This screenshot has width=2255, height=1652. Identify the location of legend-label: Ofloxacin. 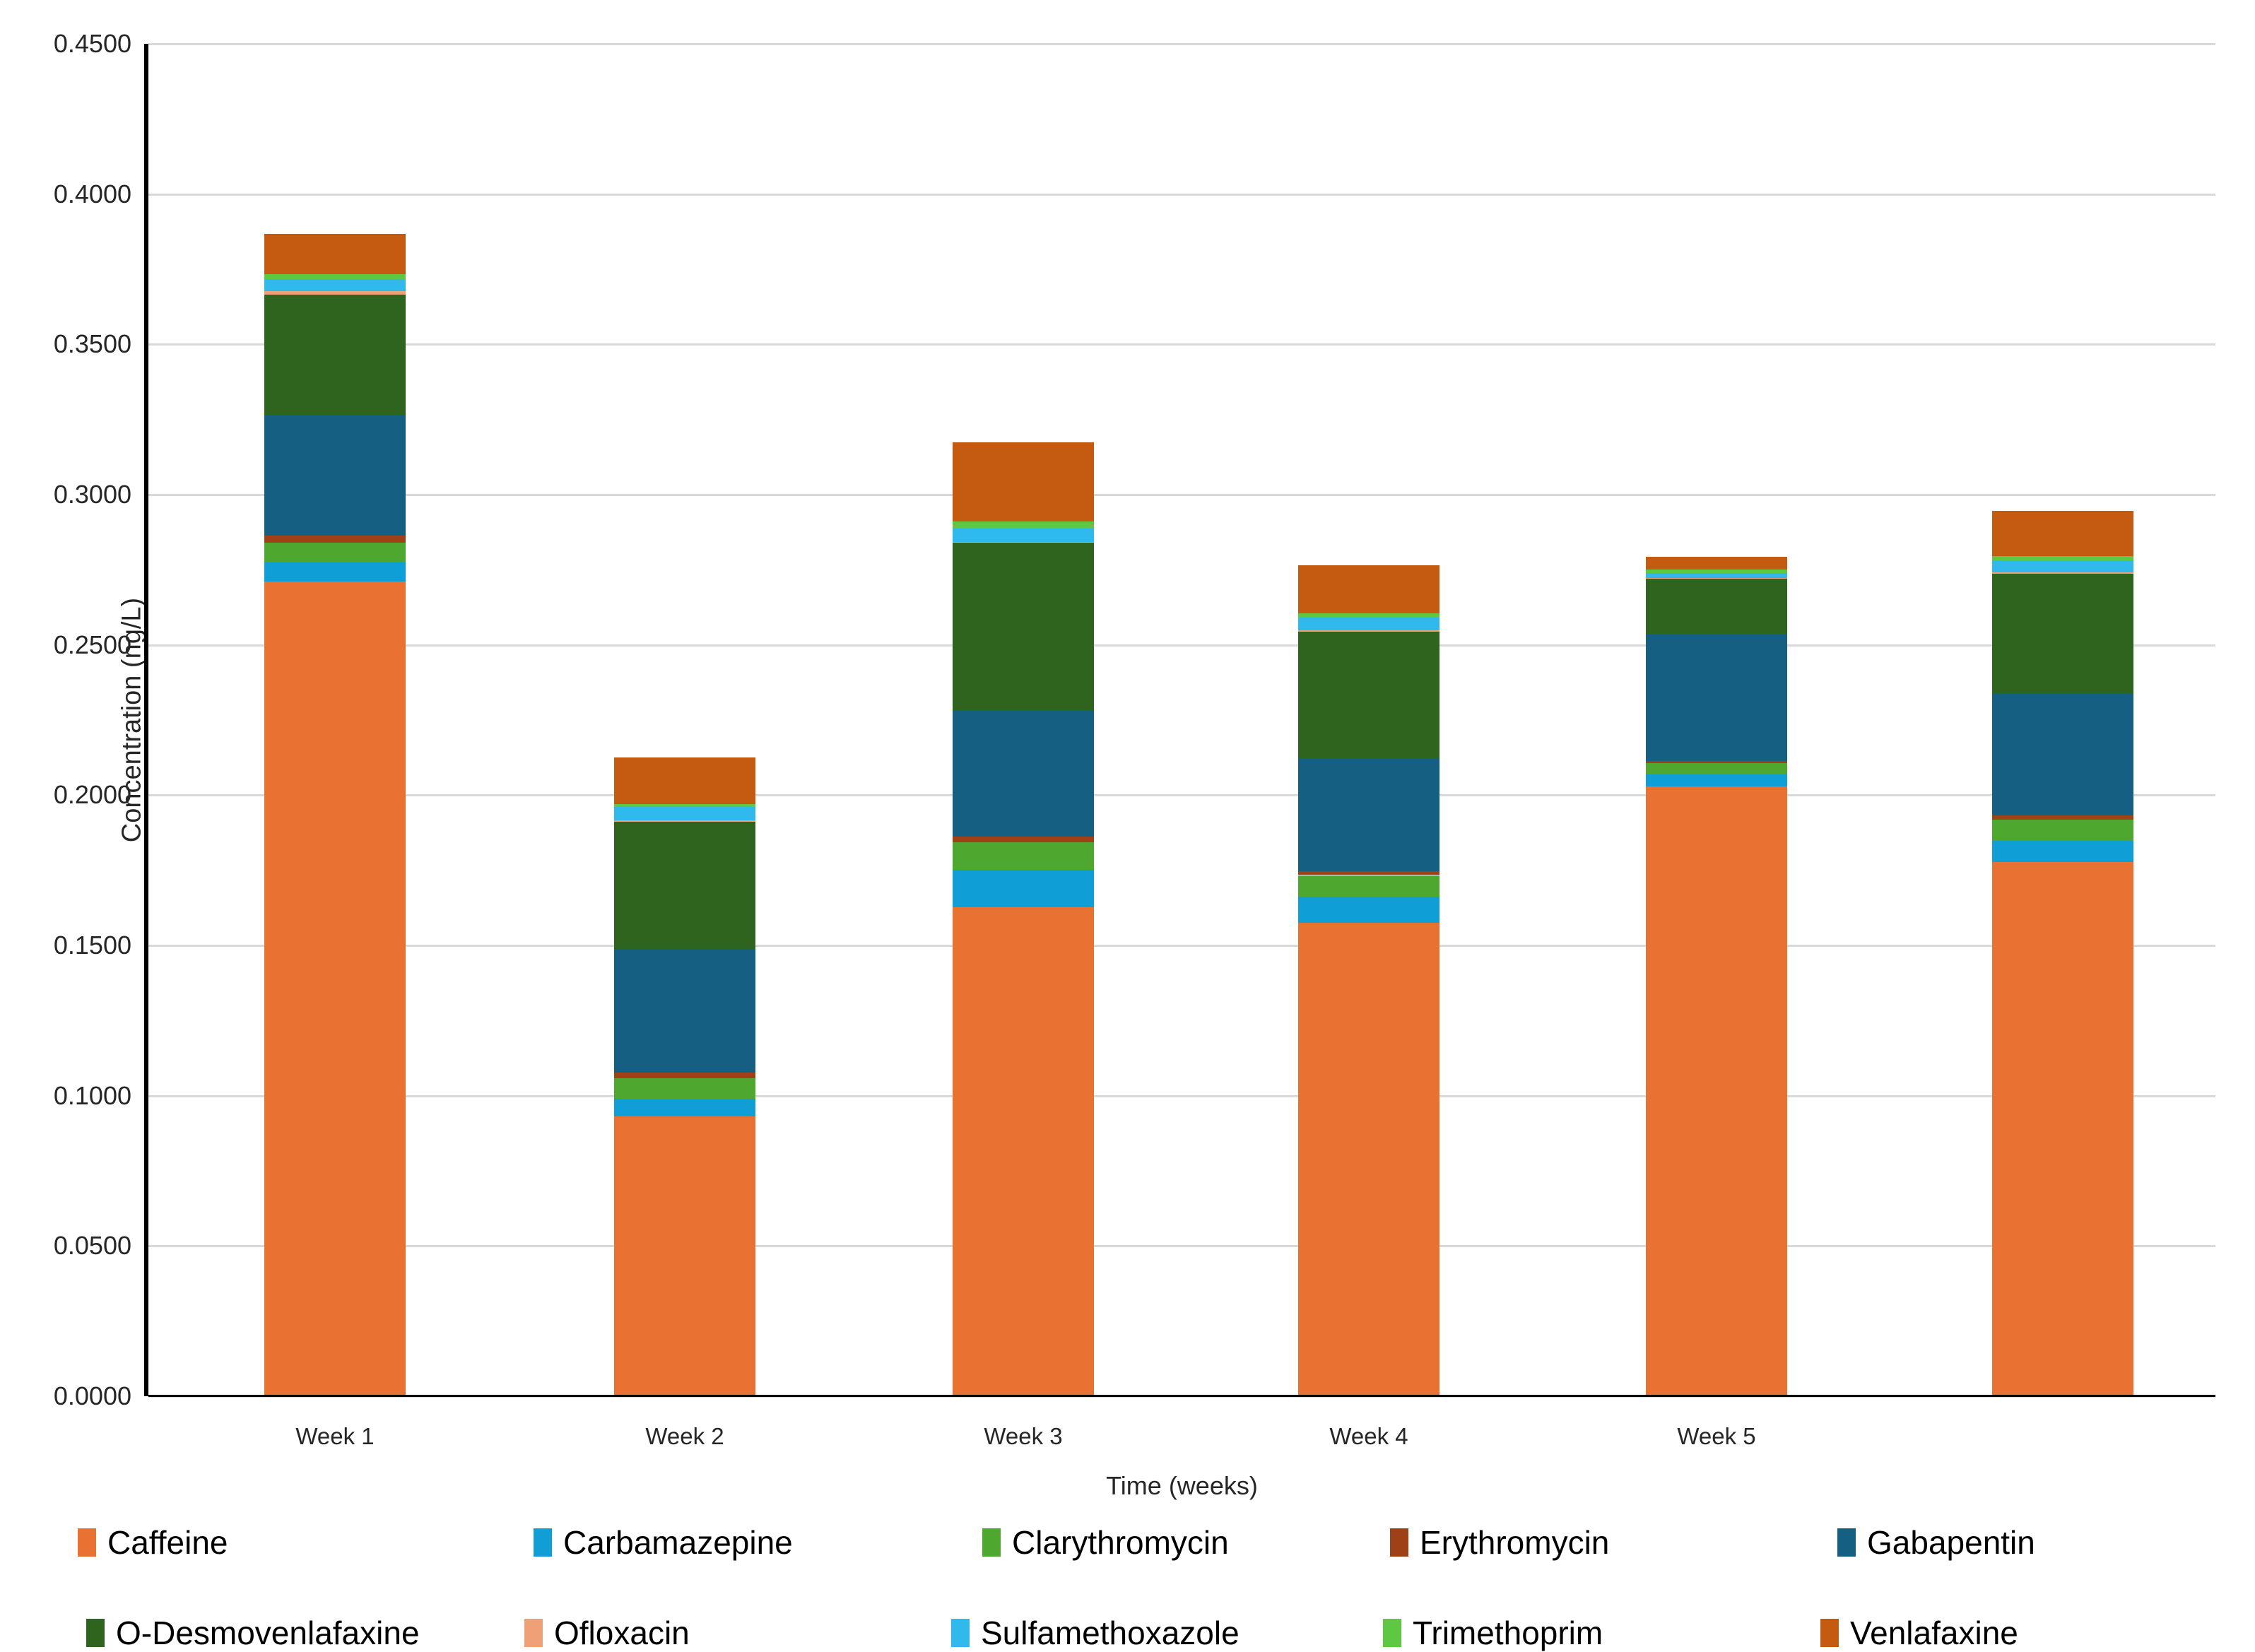
(622, 1633).